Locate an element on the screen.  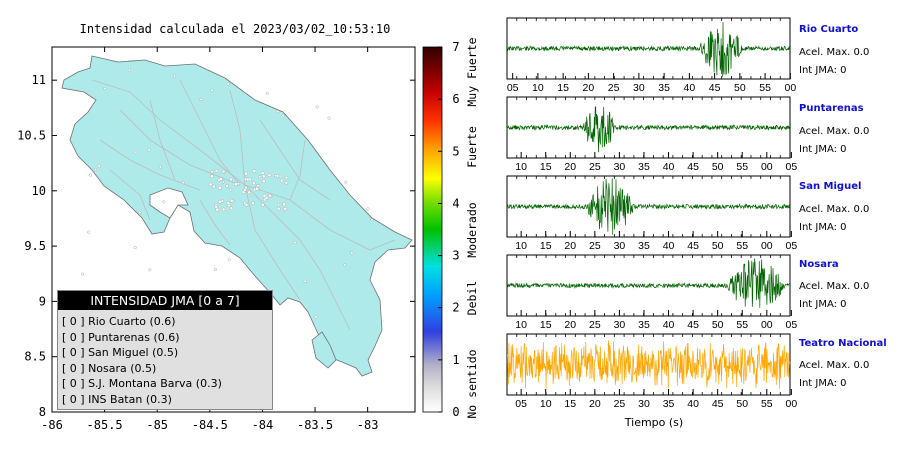
time-axis-label: Tiempo (s) is located at coordinates (654, 422).